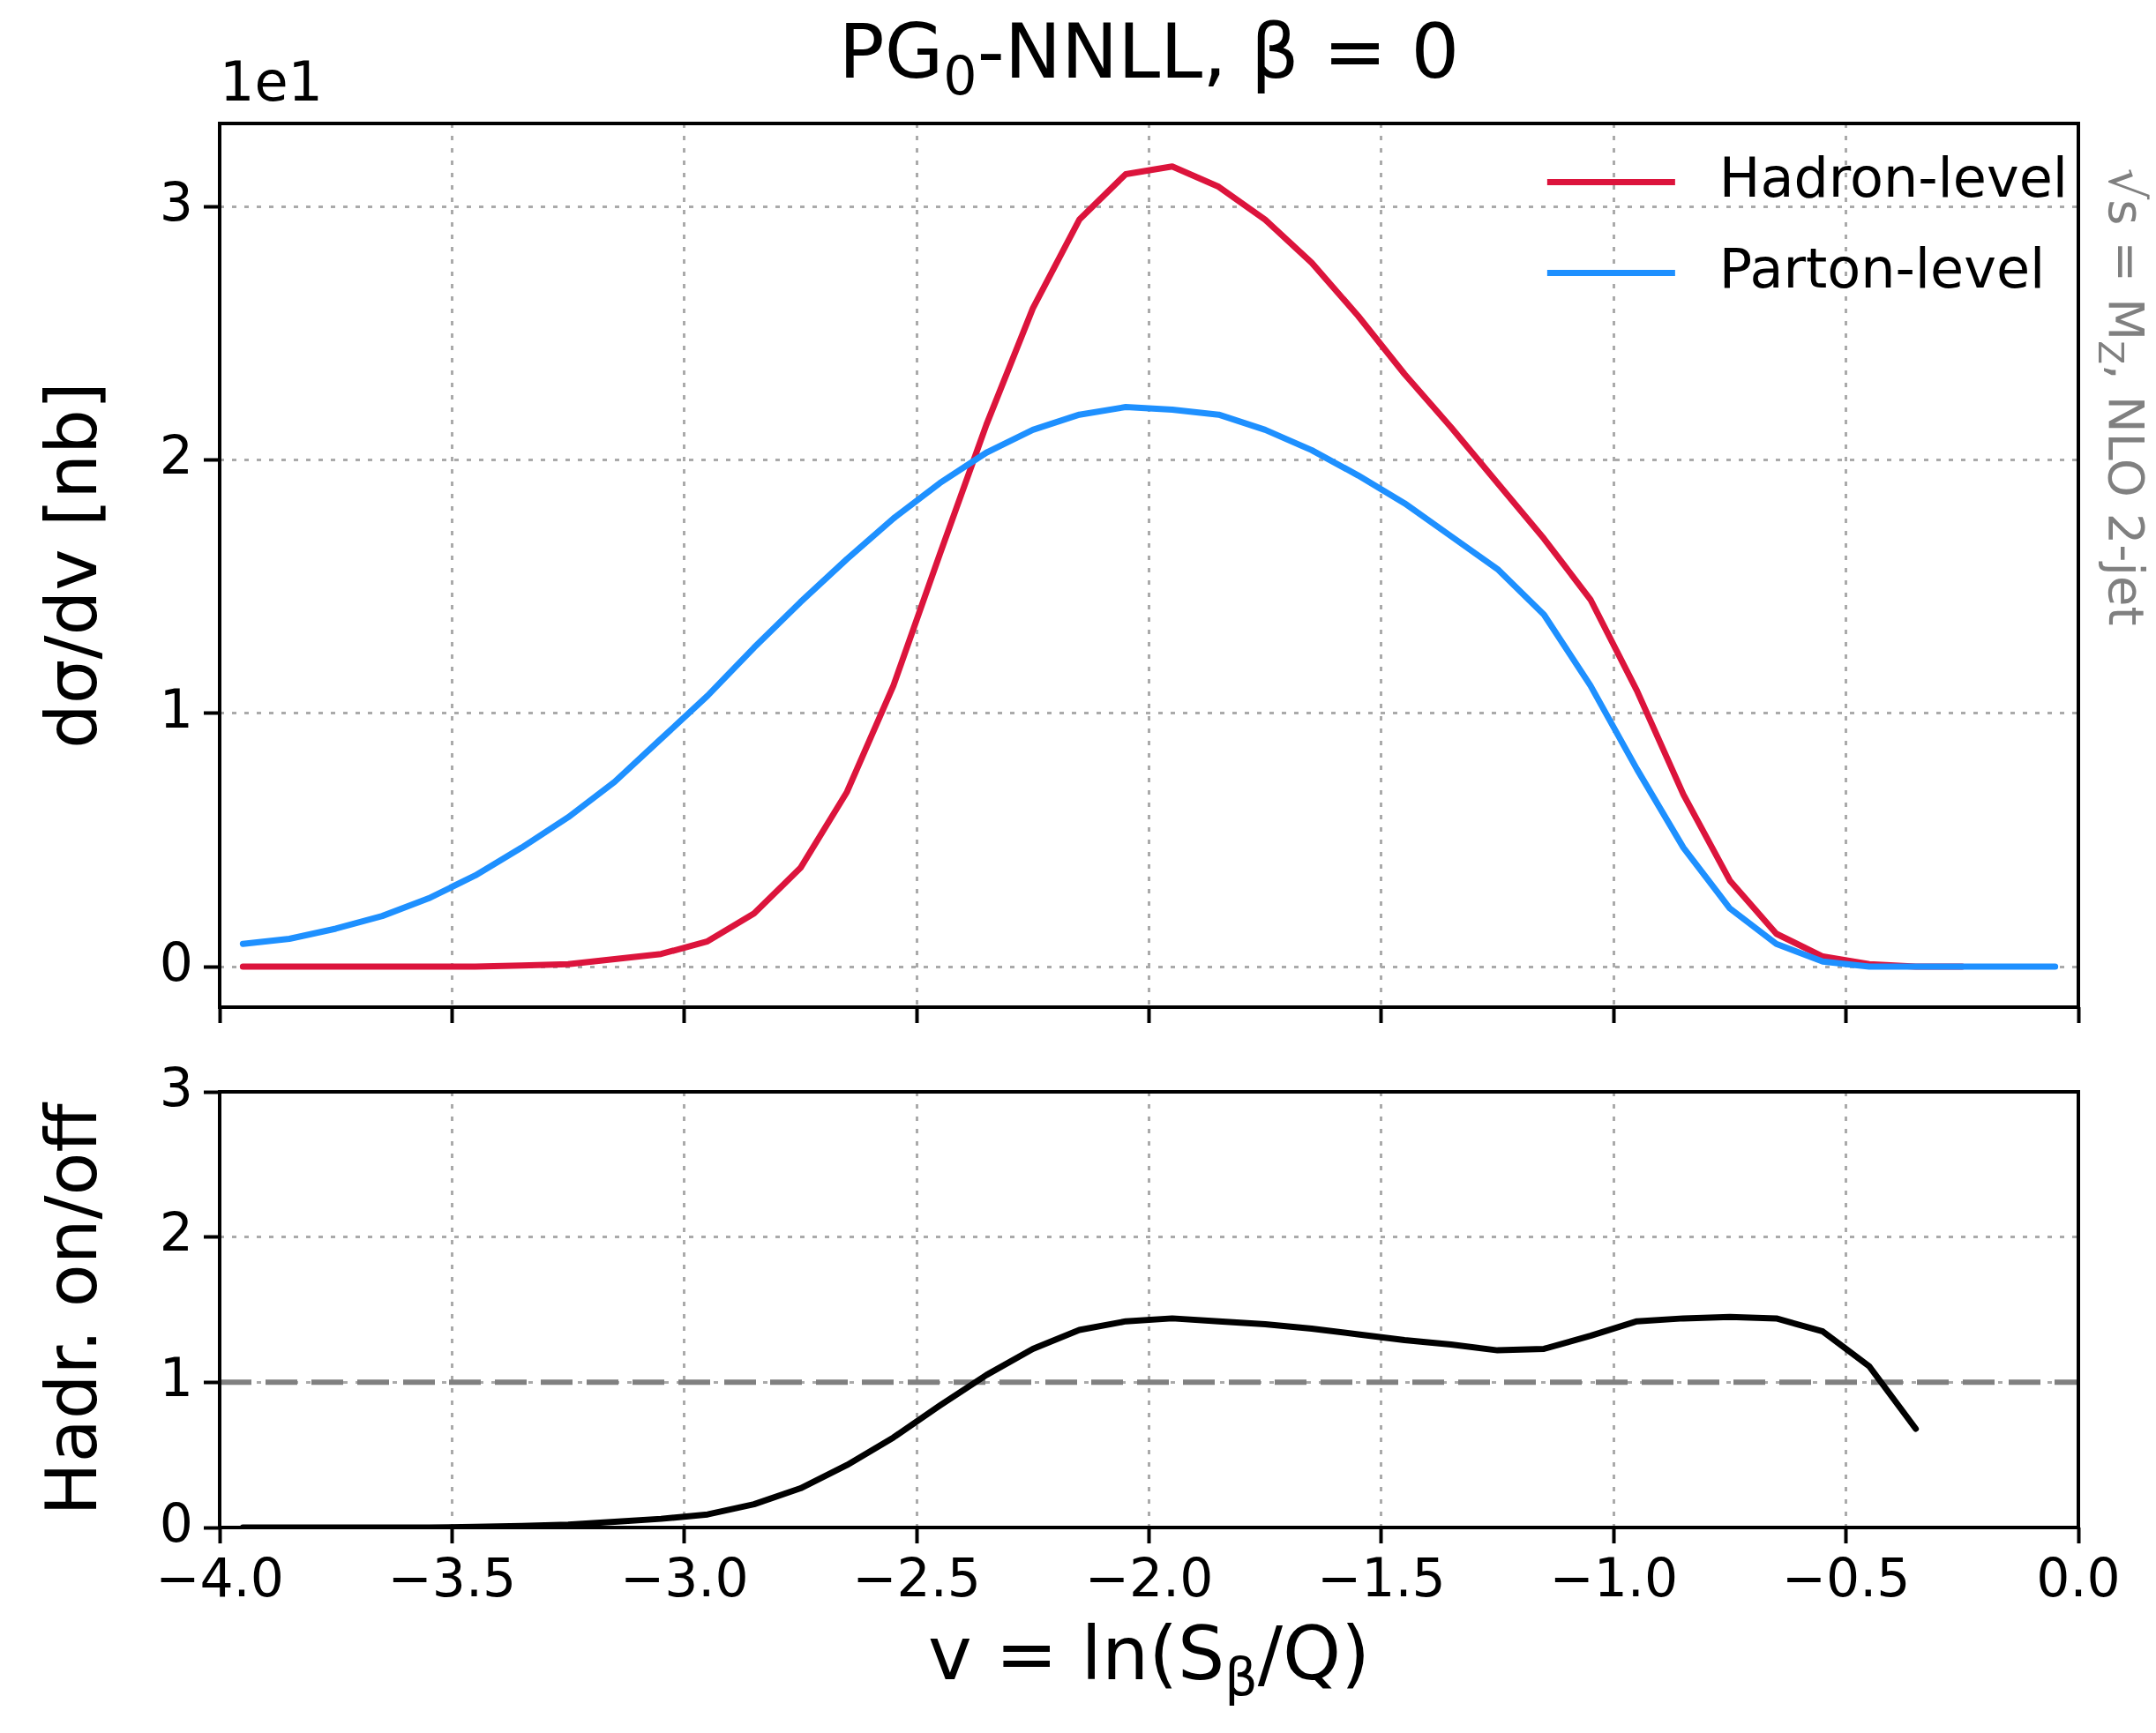 The height and width of the screenshot is (1733, 2156). What do you see at coordinates (1149, 1577) in the screenshot?
I see `x-tick-label: −2.0` at bounding box center [1149, 1577].